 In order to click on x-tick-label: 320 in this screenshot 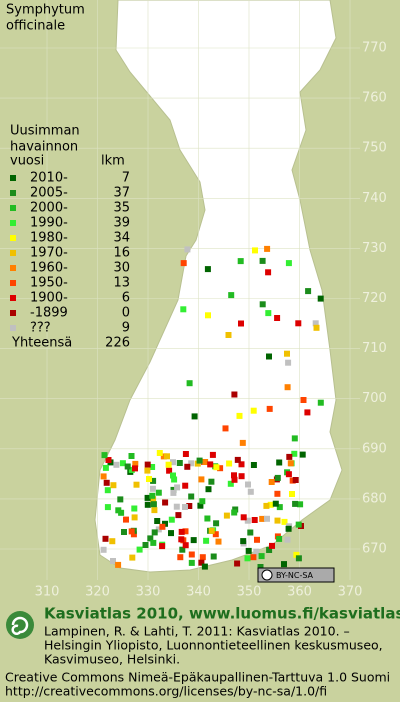, I will do `click(97, 592)`.